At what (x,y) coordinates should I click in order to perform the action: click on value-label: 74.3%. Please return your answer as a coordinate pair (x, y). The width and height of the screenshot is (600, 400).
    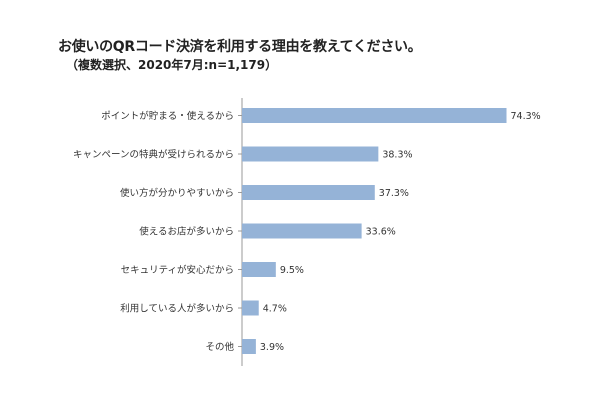
    Looking at the image, I should click on (526, 116).